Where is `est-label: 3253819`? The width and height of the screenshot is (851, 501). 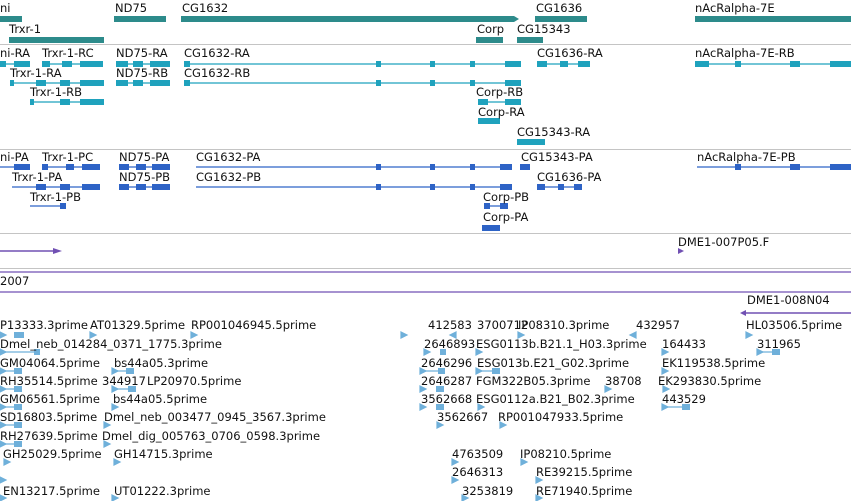 est-label: 3253819 is located at coordinates (488, 491).